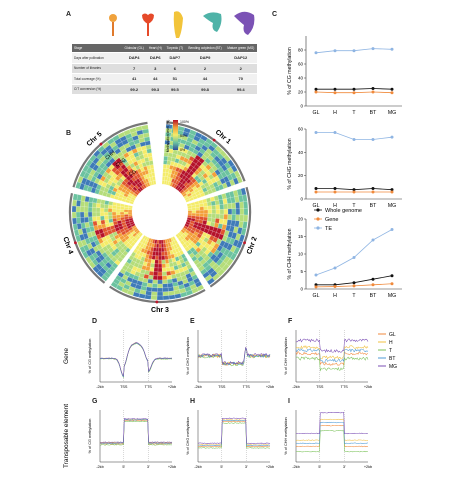 This screenshot has height=484, width=474. I want to click on y-tick-label: 15, so click(301, 236).